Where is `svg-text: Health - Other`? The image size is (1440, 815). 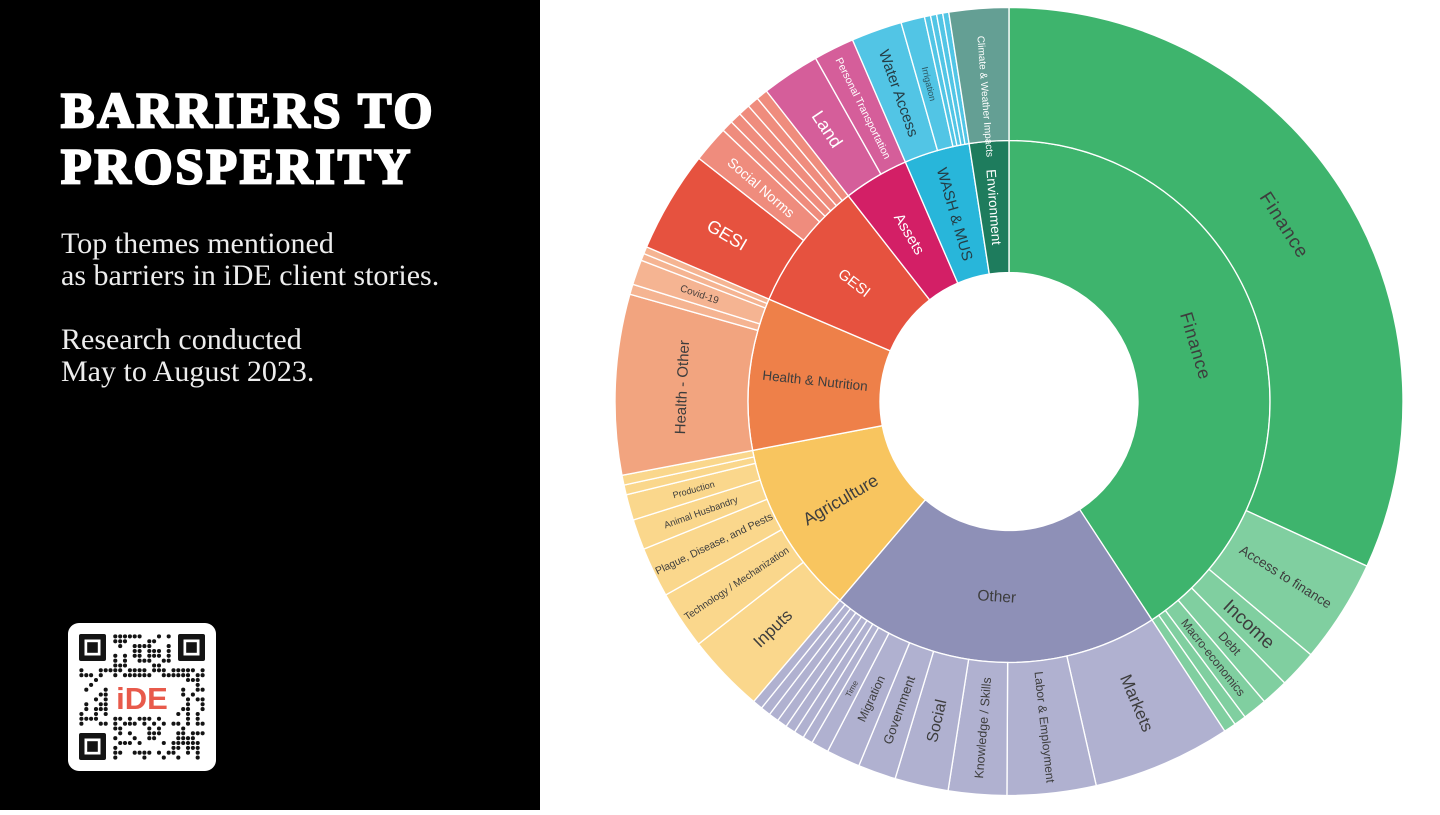
svg-text: Health - Other is located at coordinates (682, 387).